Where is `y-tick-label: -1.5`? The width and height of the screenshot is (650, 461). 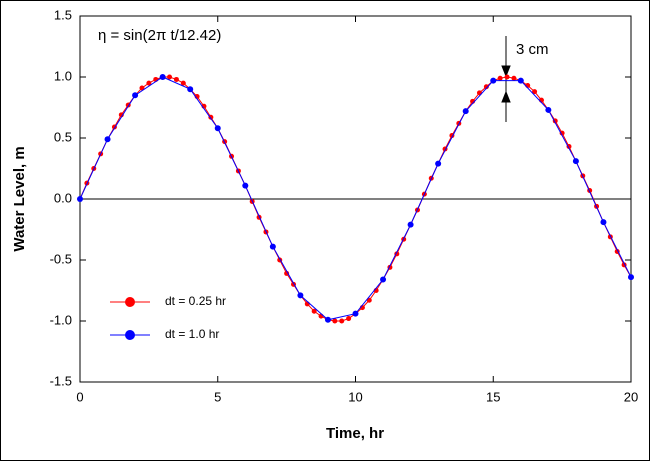 y-tick-label: -1.5 is located at coordinates (61, 380).